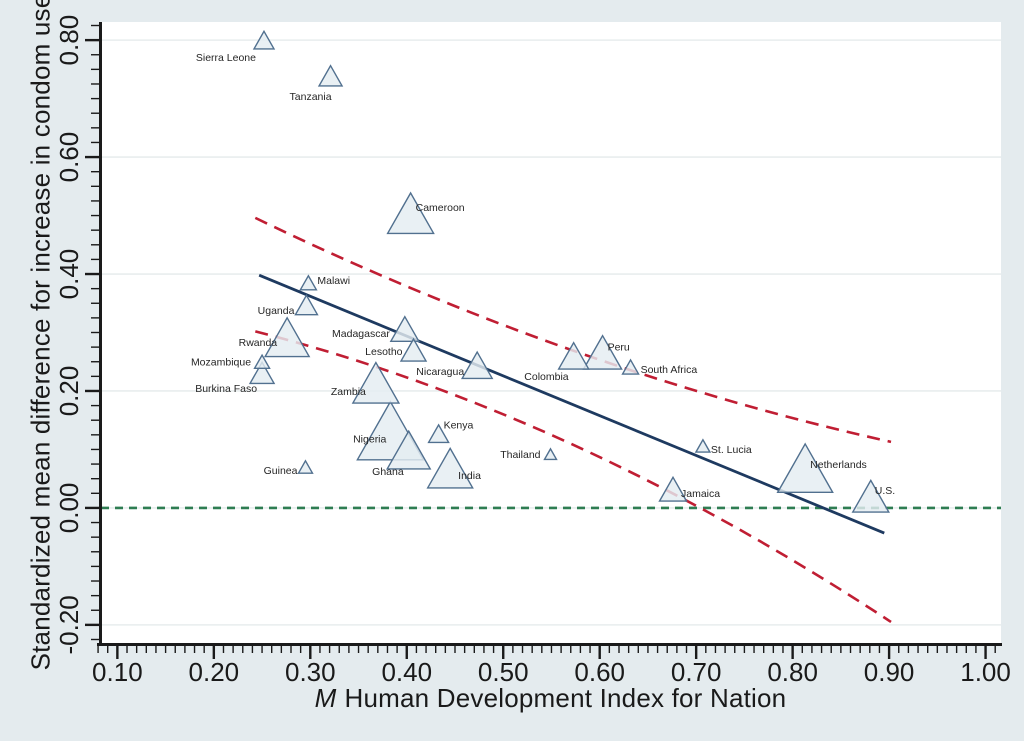 The image size is (1024, 741). Describe the element at coordinates (438, 433) in the screenshot. I see `marker-kenya` at that location.